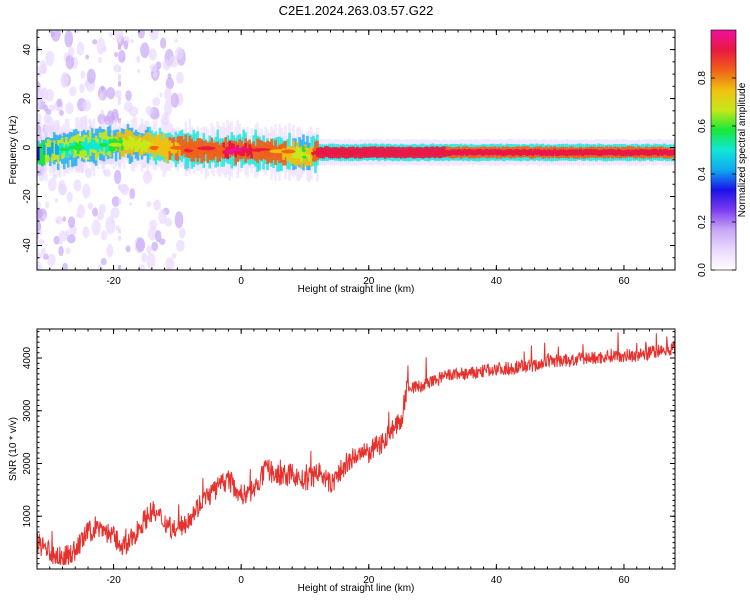 The height and width of the screenshot is (600, 750). What do you see at coordinates (356, 289) in the screenshot?
I see `spectrogram-x-axis-label: Height of straight line (km)` at bounding box center [356, 289].